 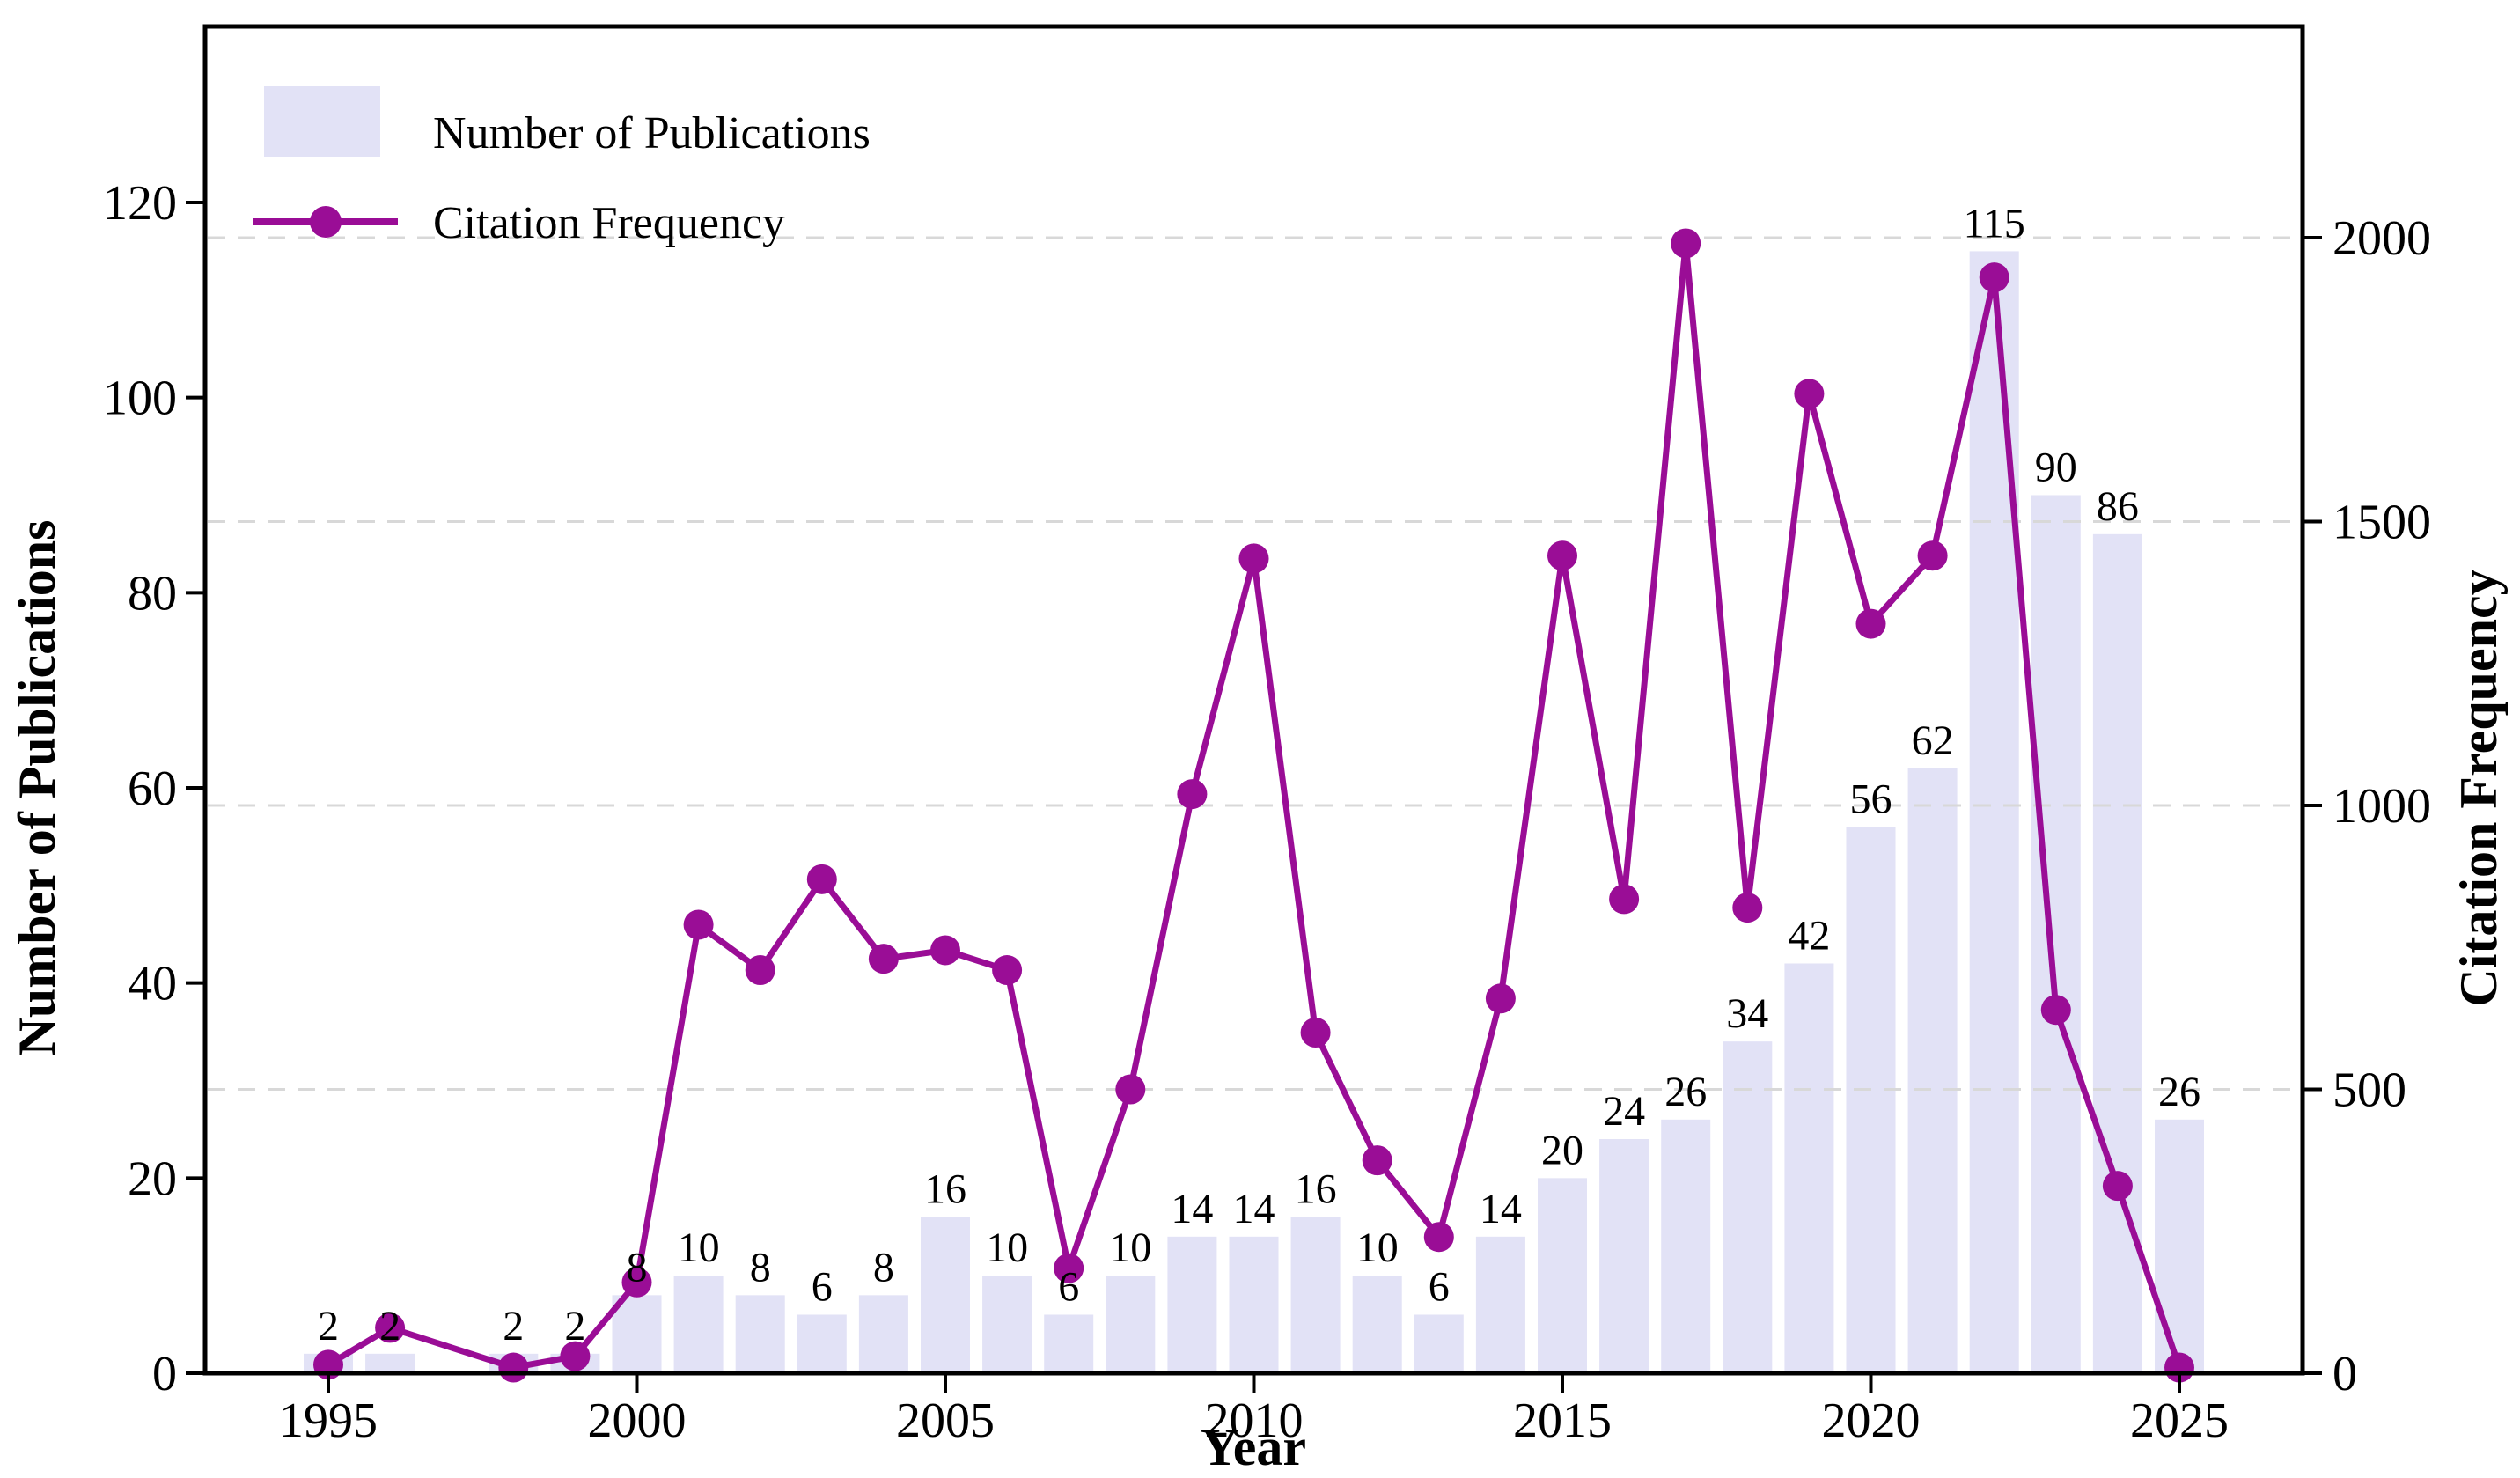 What do you see at coordinates (1439, 1287) in the screenshot?
I see `bar-value-label-2013: 6` at bounding box center [1439, 1287].